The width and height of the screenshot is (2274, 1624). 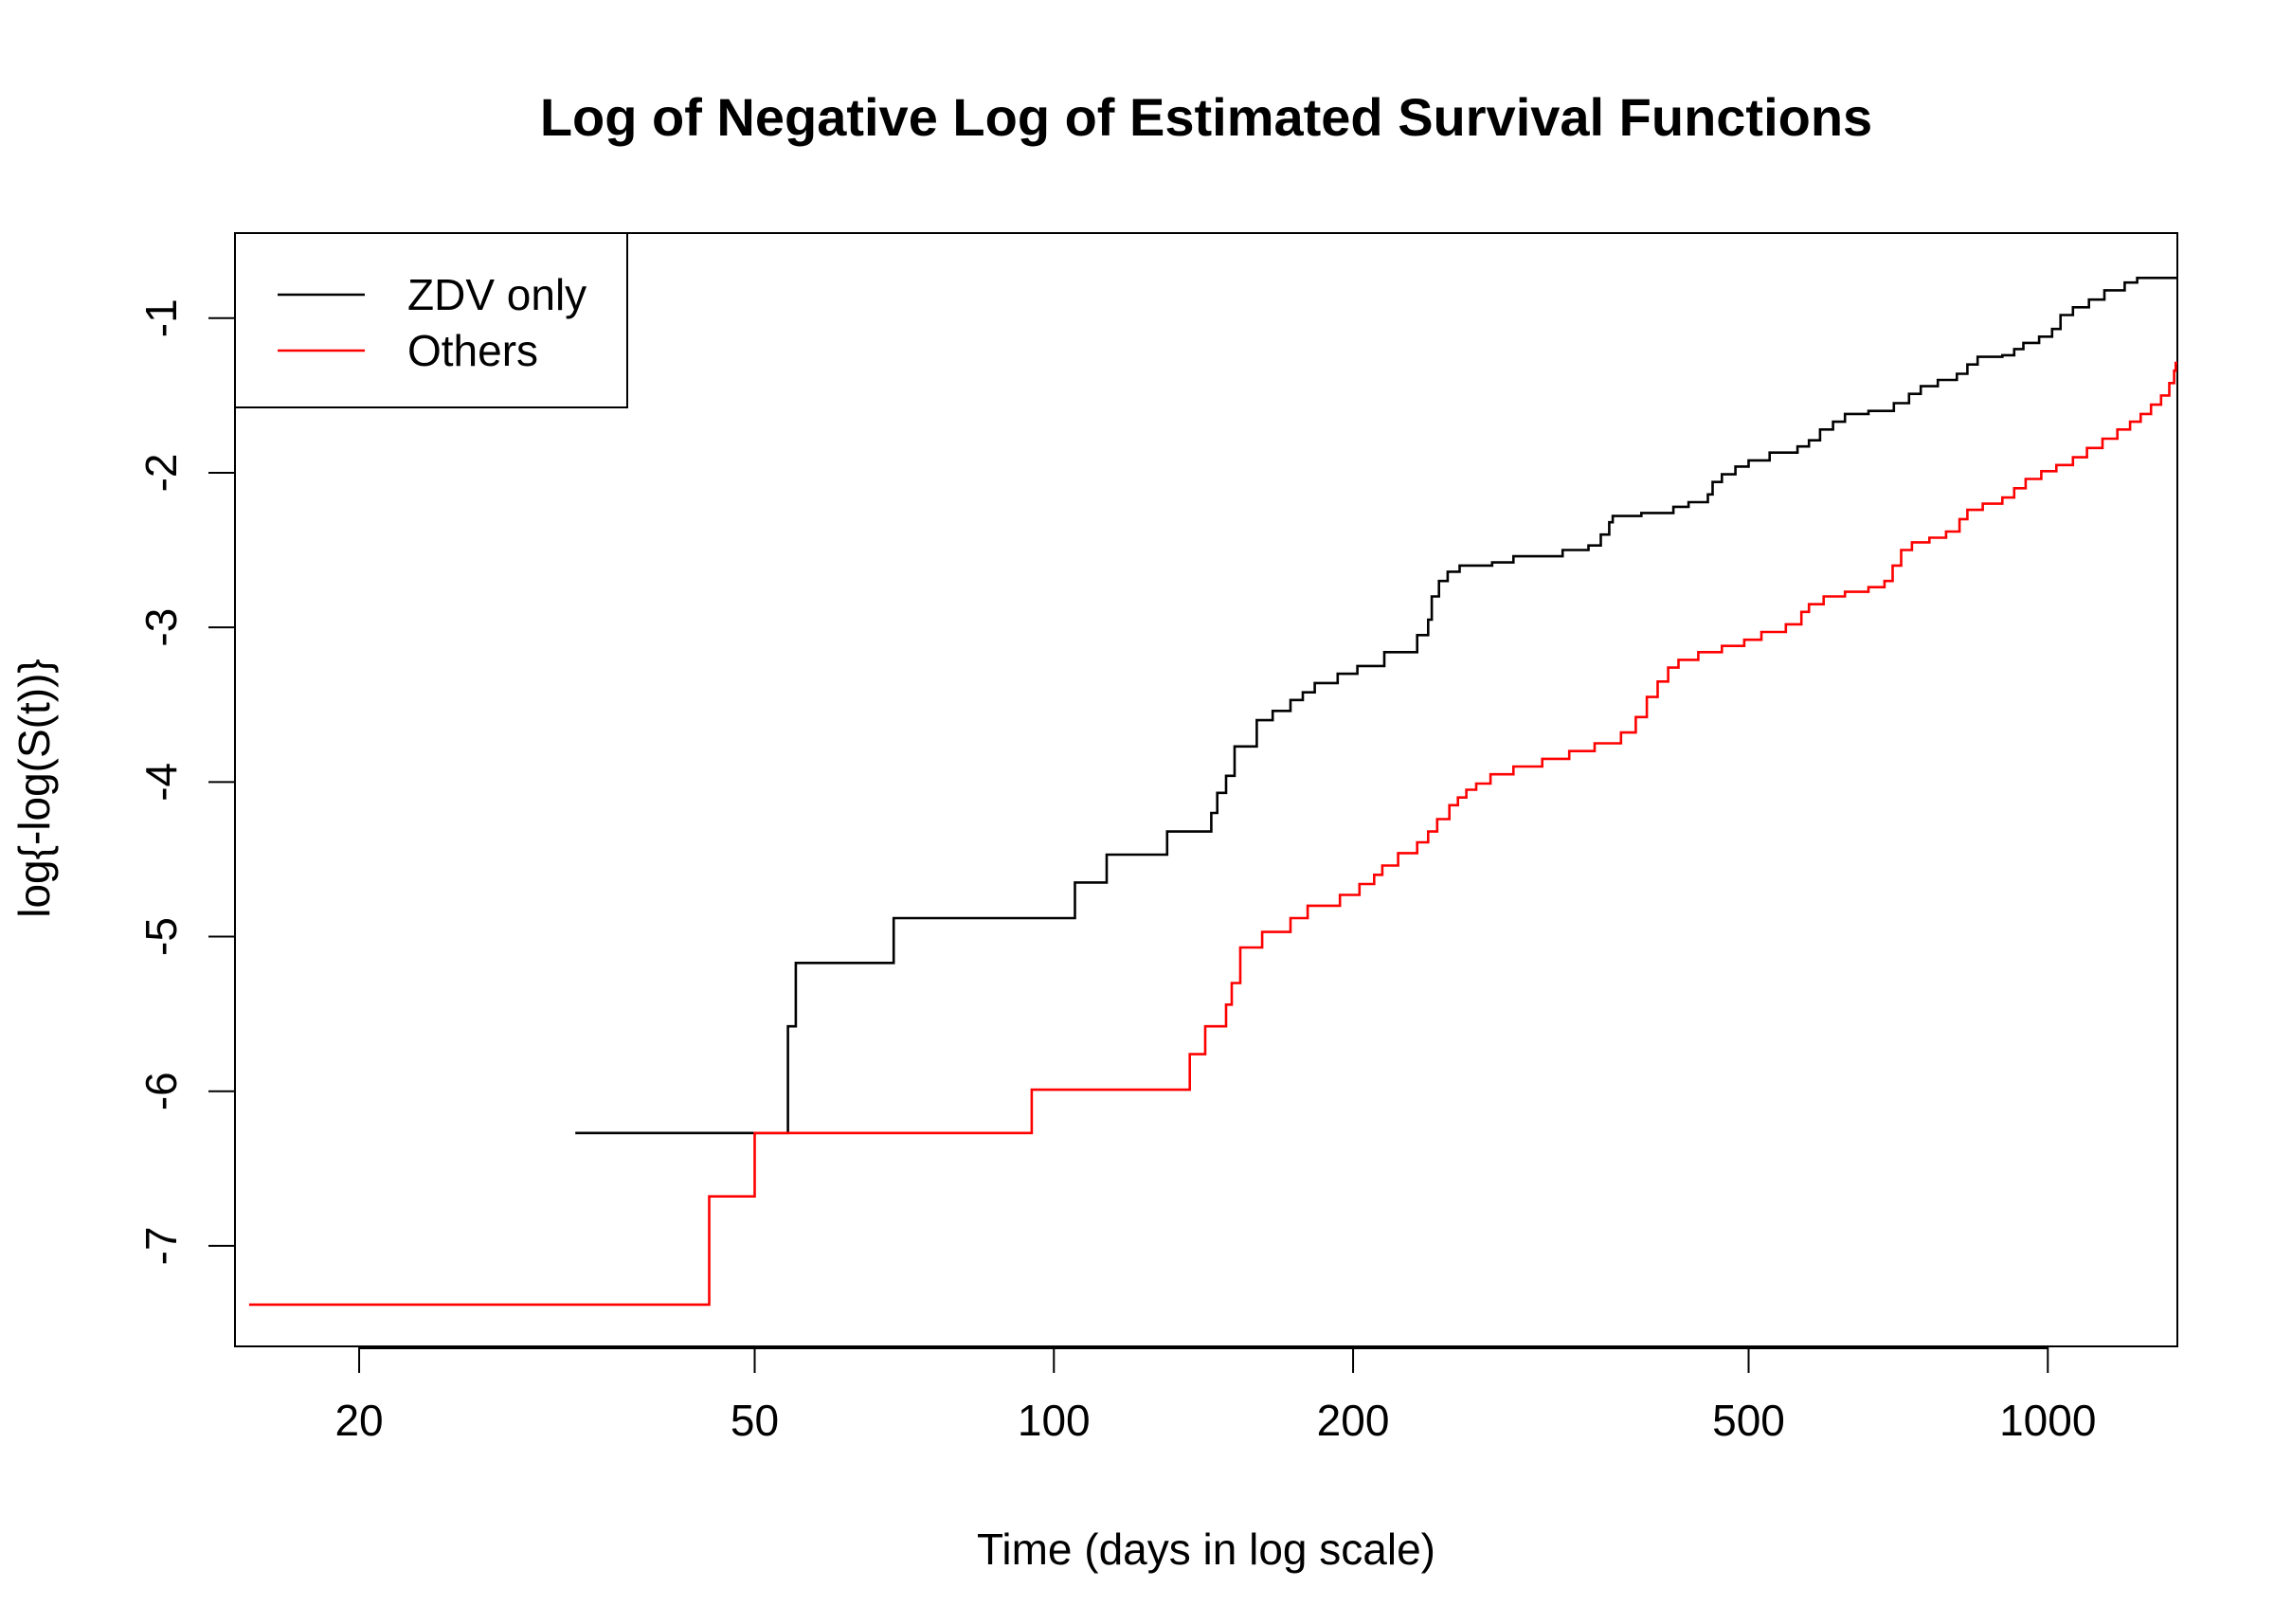 I want to click on legend-box, so click(x=431, y=320).